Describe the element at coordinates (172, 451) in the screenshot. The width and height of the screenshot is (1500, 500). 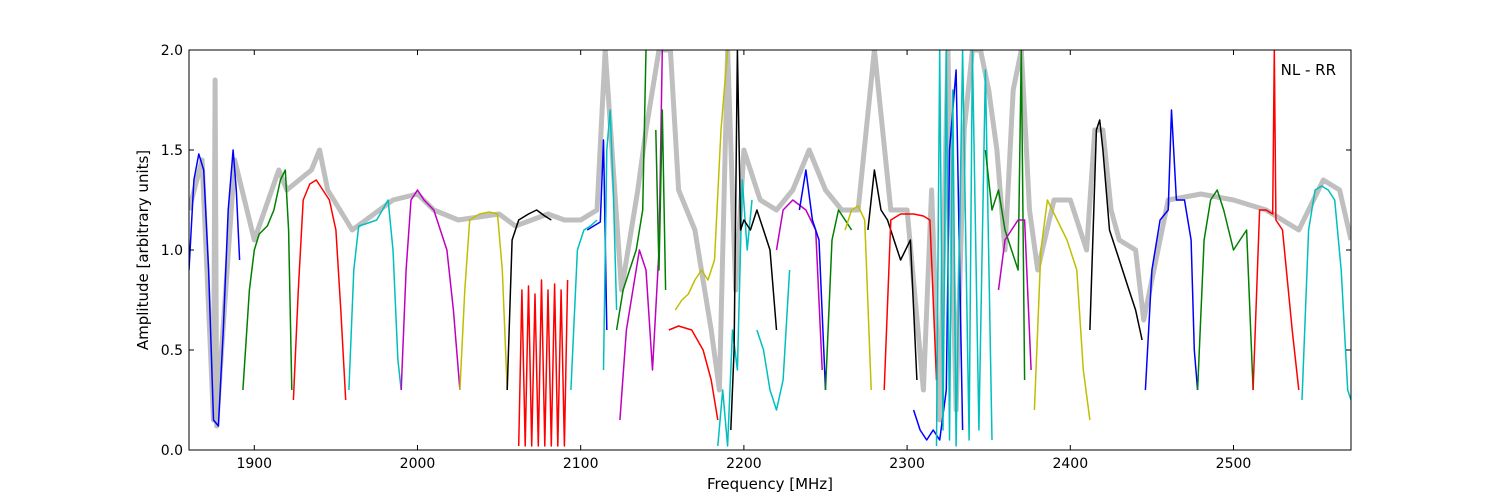
I see `y-tick-label: 0.0` at that location.